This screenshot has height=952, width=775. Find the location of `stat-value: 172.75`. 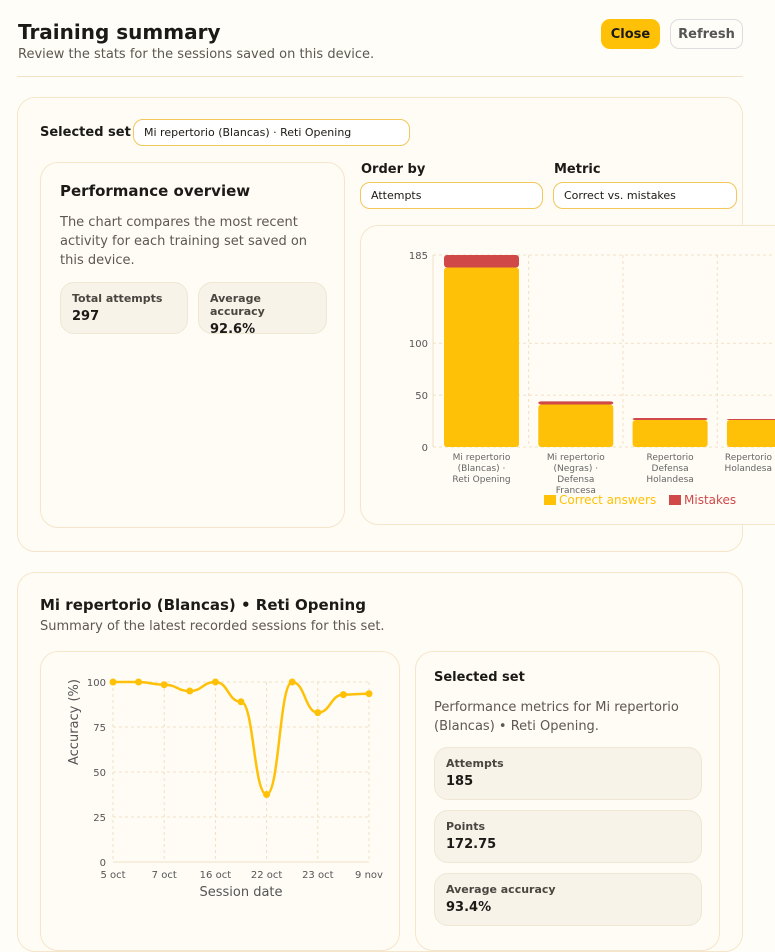

stat-value: 172.75 is located at coordinates (471, 844).